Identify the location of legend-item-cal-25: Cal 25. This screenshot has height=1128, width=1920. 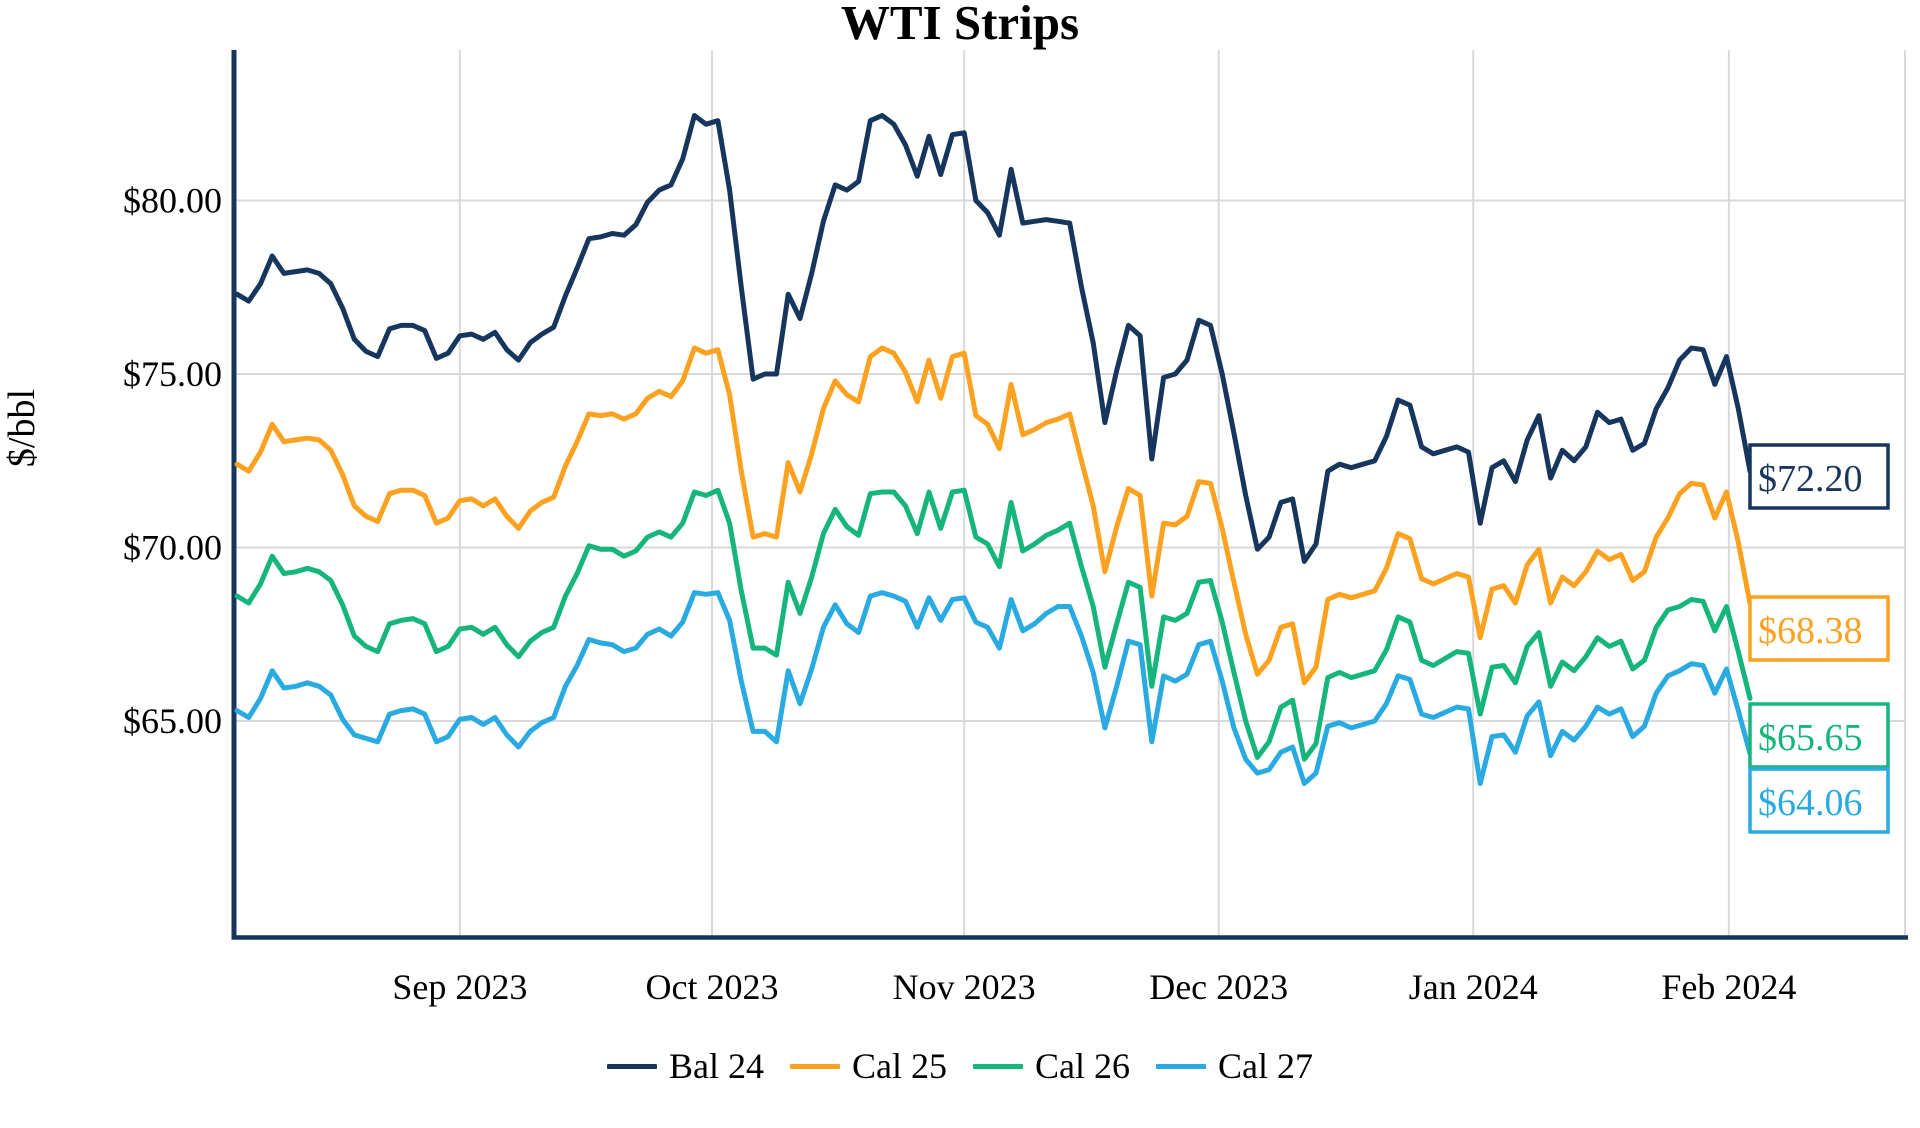
(868, 1066).